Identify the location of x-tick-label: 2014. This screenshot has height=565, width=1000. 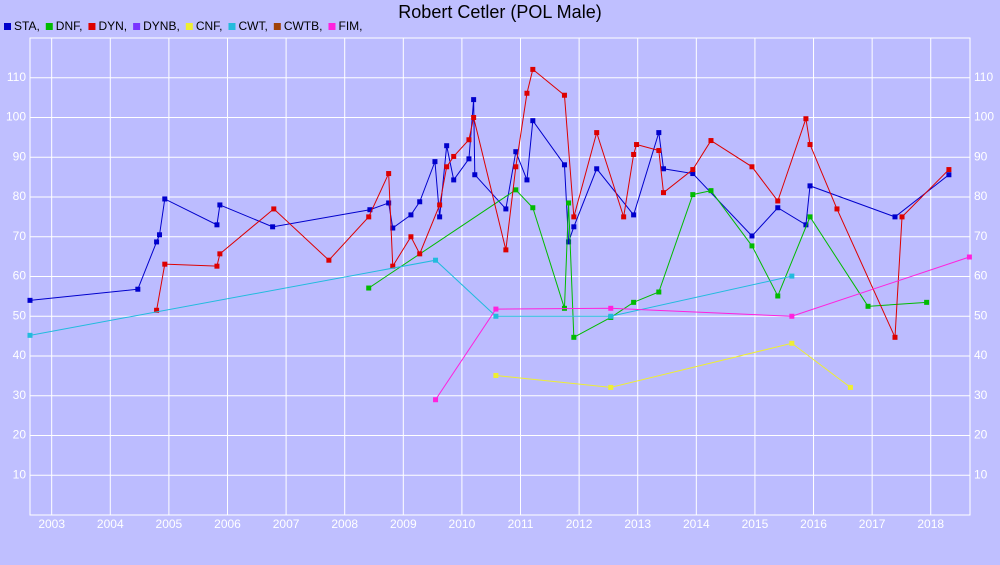
(696, 524).